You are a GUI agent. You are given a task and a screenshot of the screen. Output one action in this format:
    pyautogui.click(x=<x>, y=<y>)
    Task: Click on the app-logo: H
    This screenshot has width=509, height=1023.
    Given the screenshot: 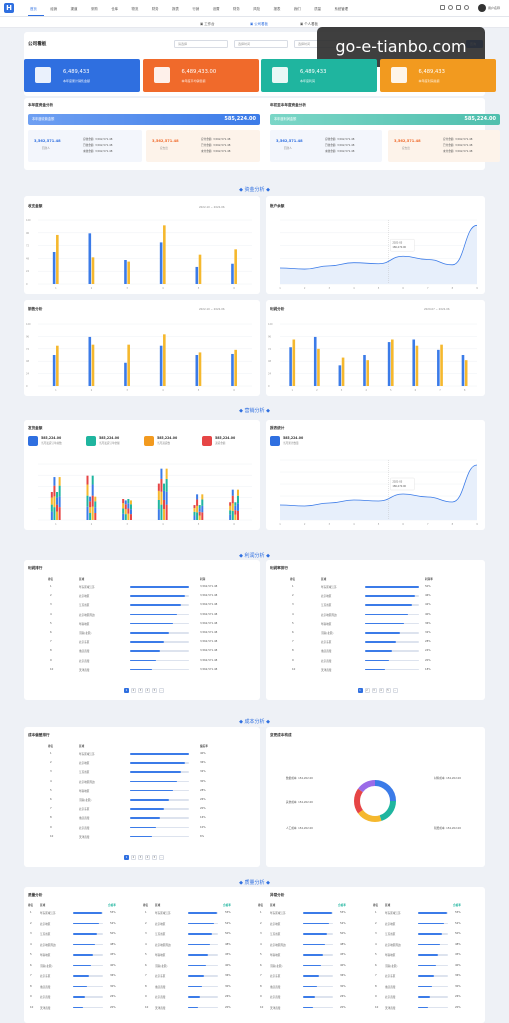 What is the action you would take?
    pyautogui.click(x=9, y=8)
    